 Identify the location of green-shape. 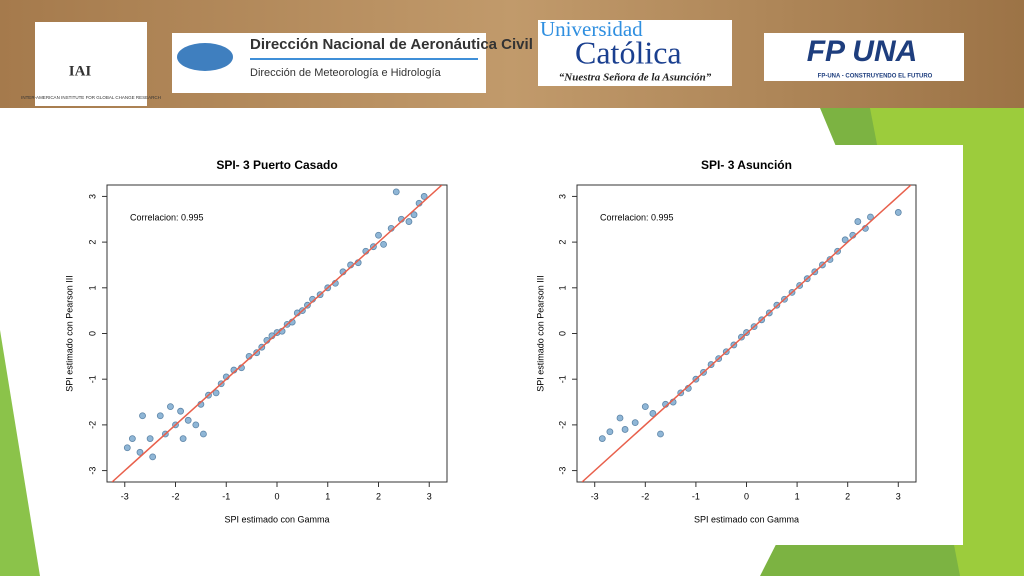
(20, 453).